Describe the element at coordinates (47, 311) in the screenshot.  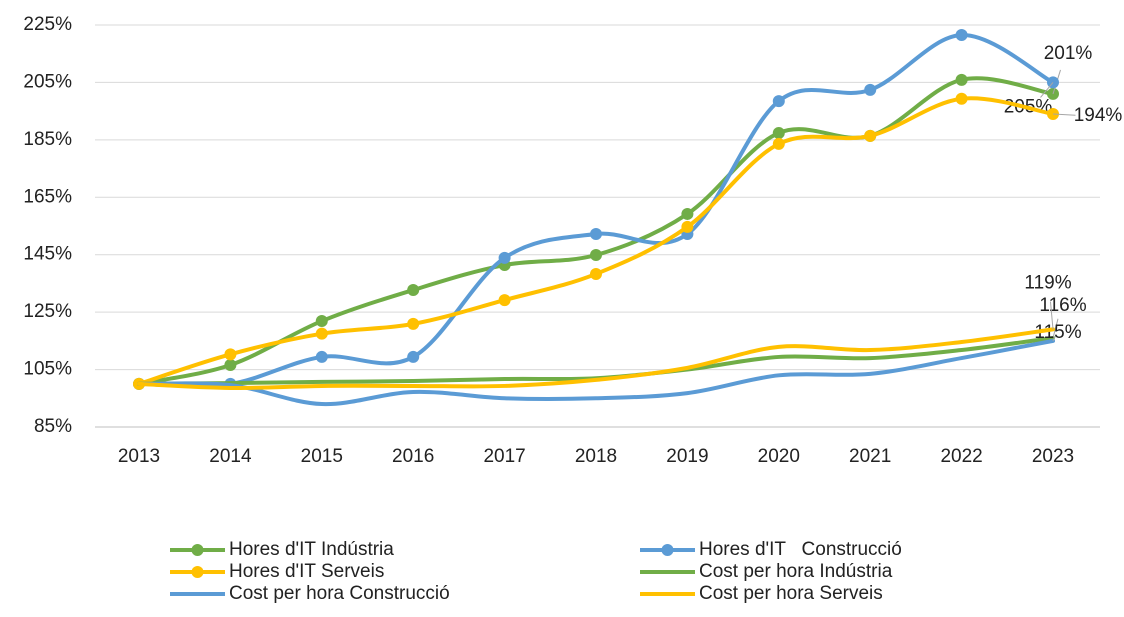
I see `y-tick-label: 125%` at that location.